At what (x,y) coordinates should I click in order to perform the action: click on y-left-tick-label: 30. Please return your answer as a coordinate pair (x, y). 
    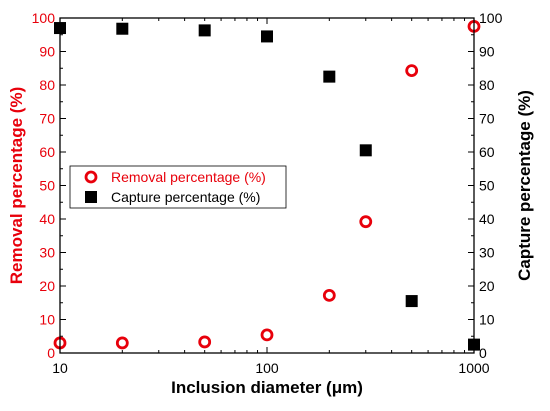
    Looking at the image, I should click on (47, 253).